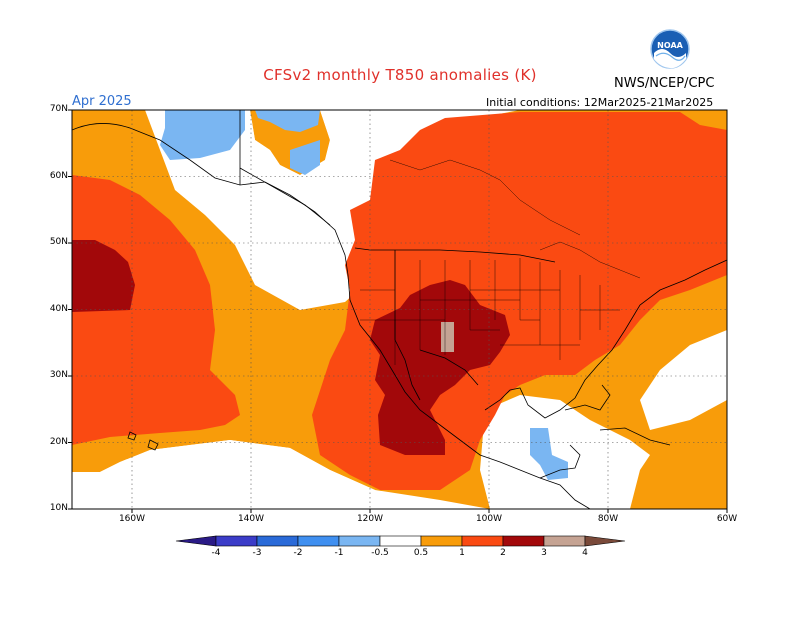  What do you see at coordinates (318, 541) in the screenshot?
I see `colorbar-segment-m2-m1` at bounding box center [318, 541].